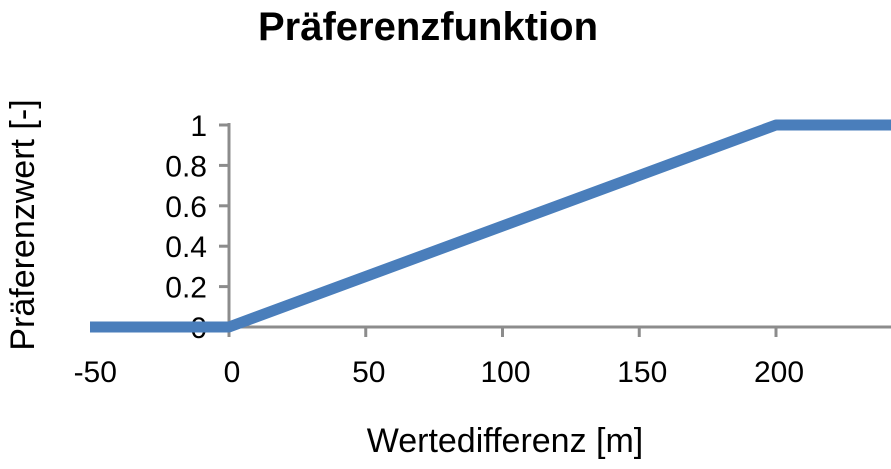  Describe the element at coordinates (642, 372) in the screenshot. I see `x-tick-label: 150` at that location.